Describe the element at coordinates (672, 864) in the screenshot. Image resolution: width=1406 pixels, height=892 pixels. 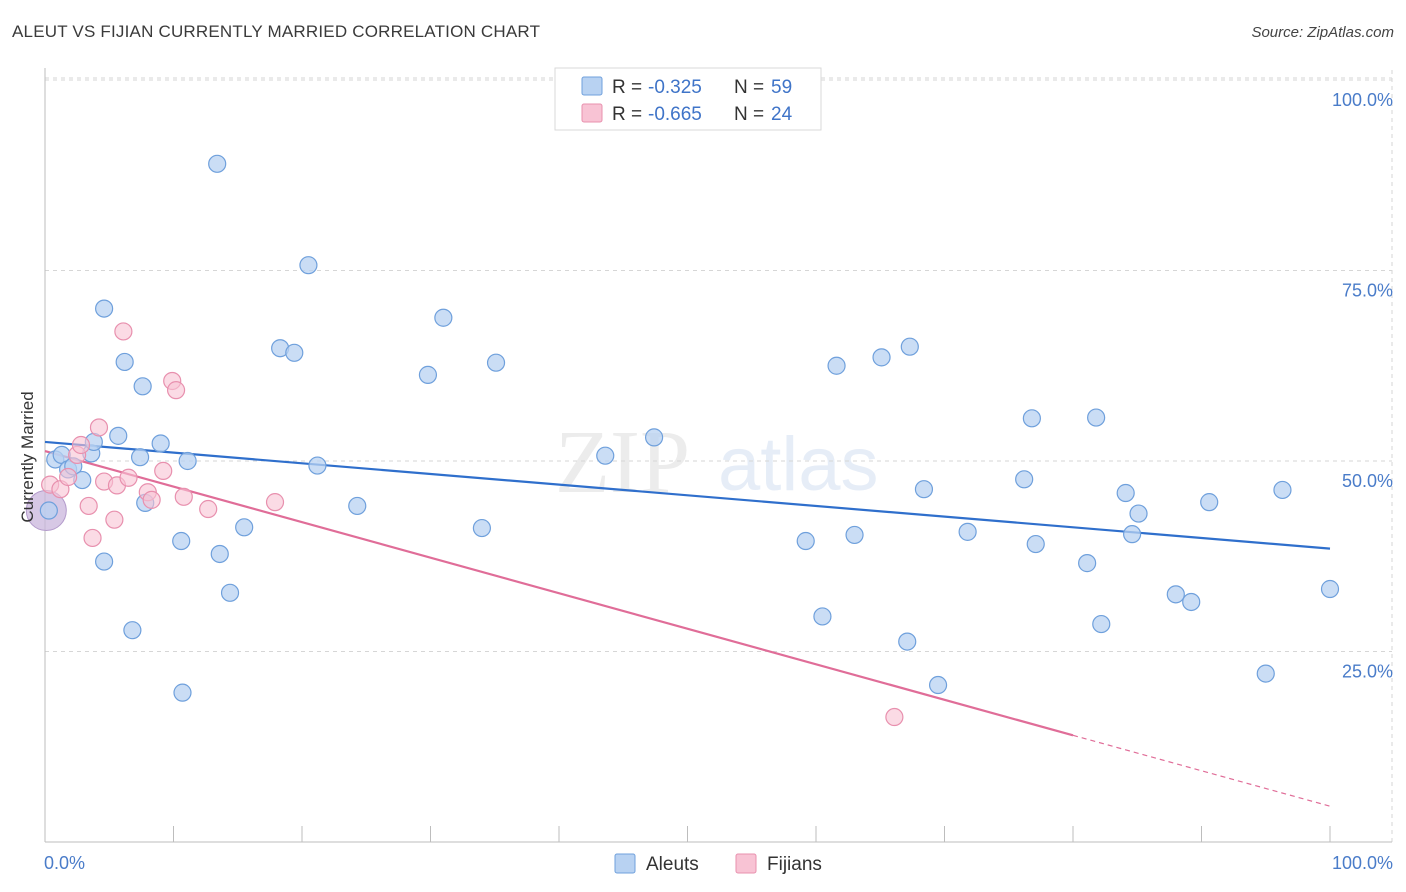
I see `bottom-legend-aleuts: Aleuts` at that location.